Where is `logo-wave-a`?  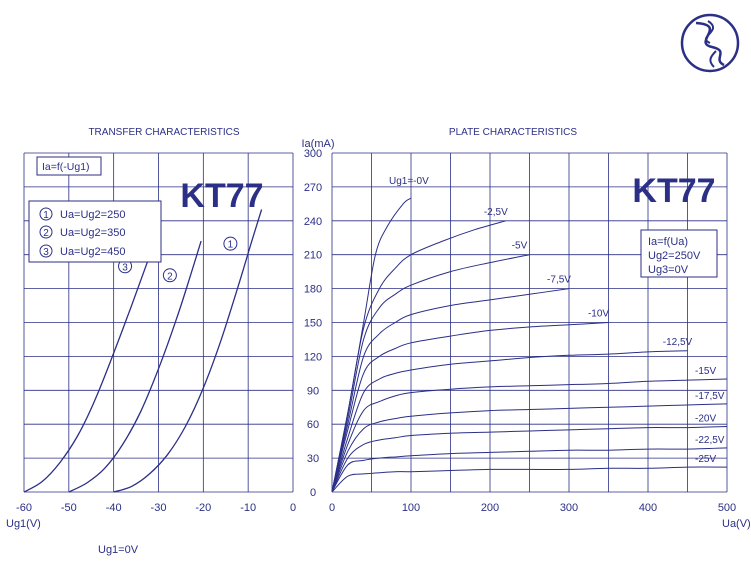
logo-wave-a is located at coordinates (710, 44).